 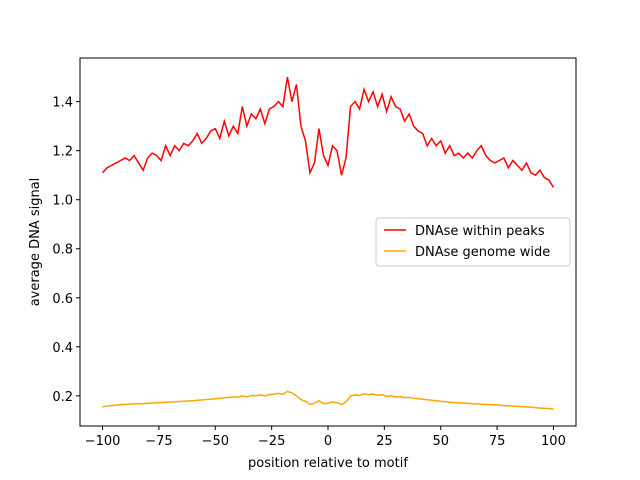 What do you see at coordinates (328, 400) in the screenshot?
I see `data-line` at bounding box center [328, 400].